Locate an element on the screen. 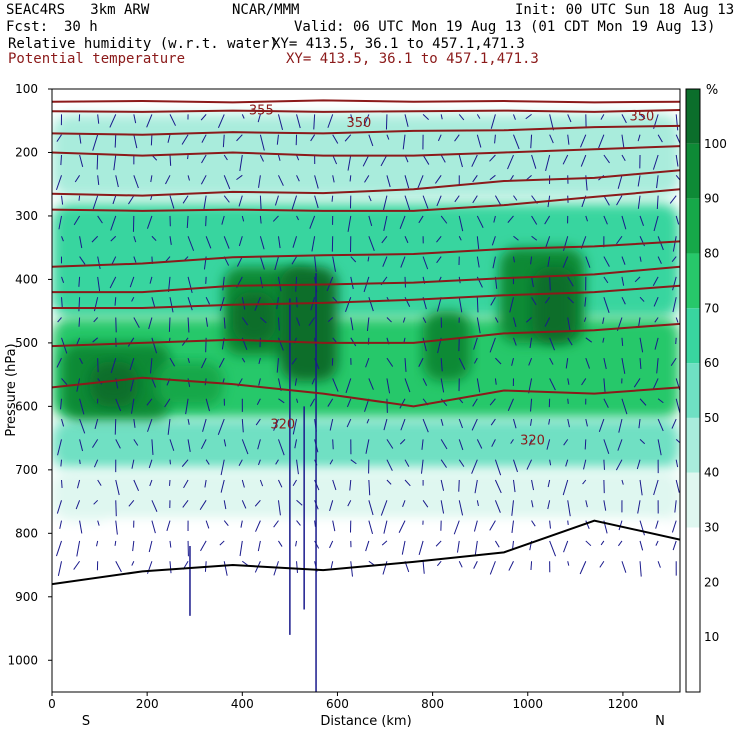 The width and height of the screenshot is (740, 740). colorbar-label: 80 is located at coordinates (711, 253).